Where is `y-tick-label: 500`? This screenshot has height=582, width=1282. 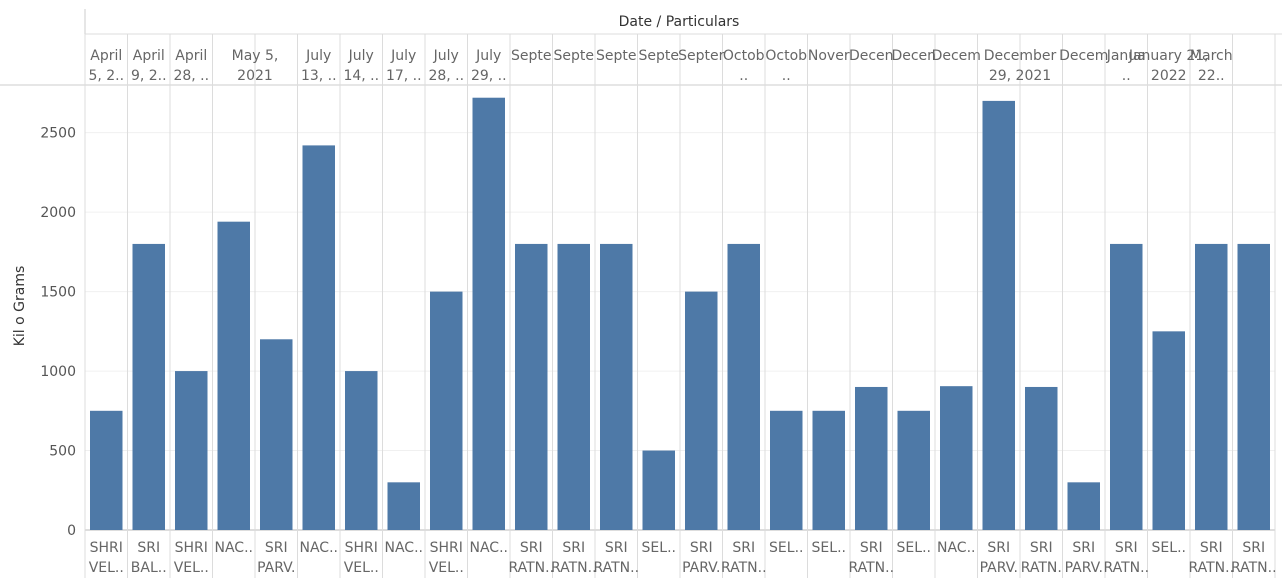 y-tick-label: 500 is located at coordinates (62, 452).